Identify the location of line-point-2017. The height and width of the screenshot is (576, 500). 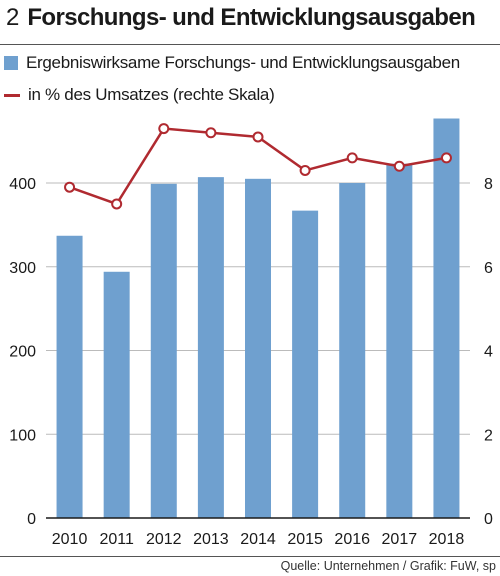
(399, 166).